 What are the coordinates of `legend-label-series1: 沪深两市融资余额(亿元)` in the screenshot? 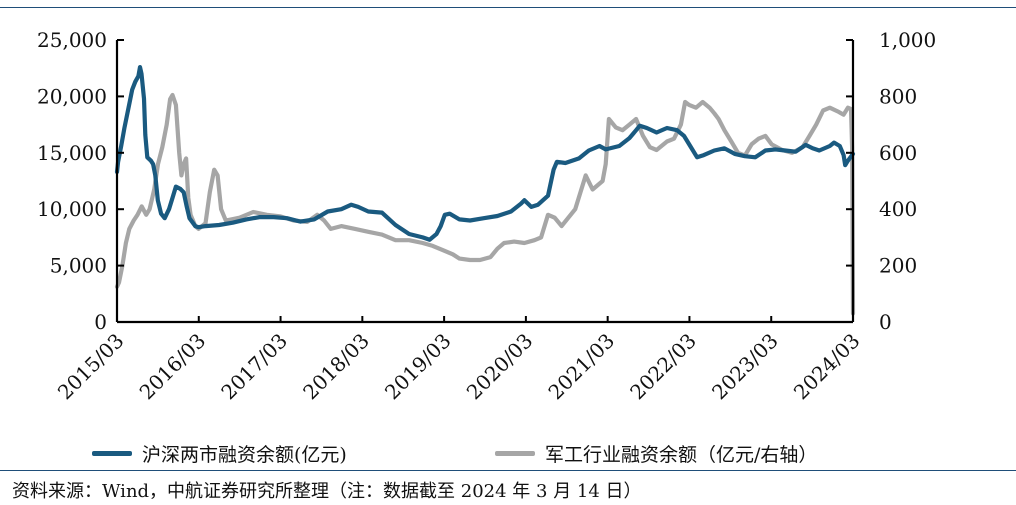 It's located at (244, 455).